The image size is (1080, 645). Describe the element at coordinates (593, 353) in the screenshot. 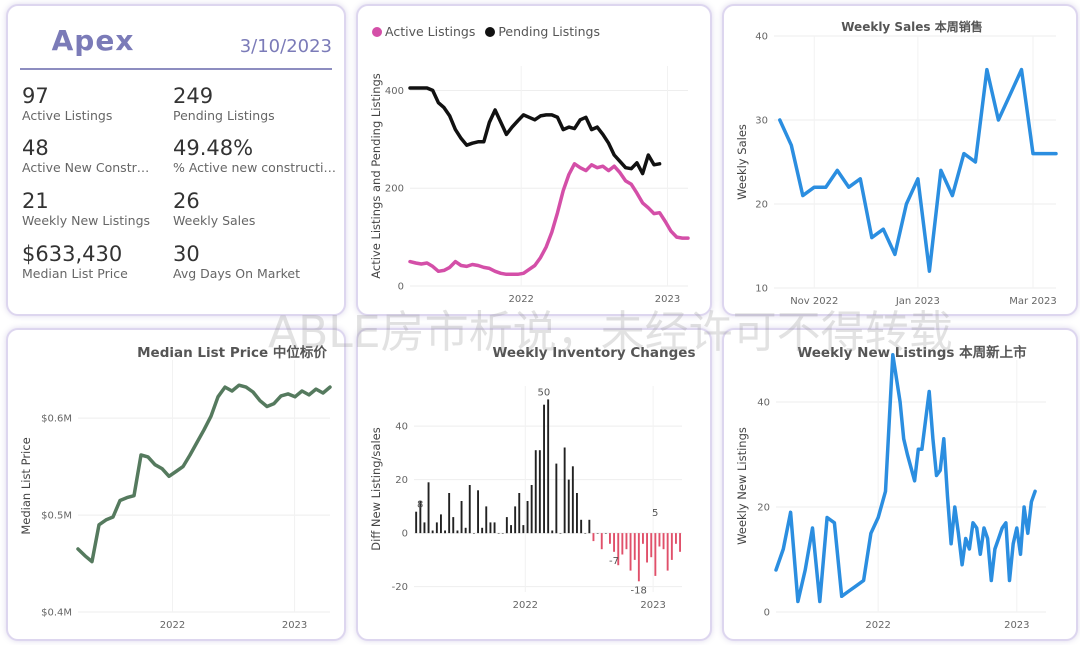

I see `chart-title: Weekly Inventory Changes` at that location.